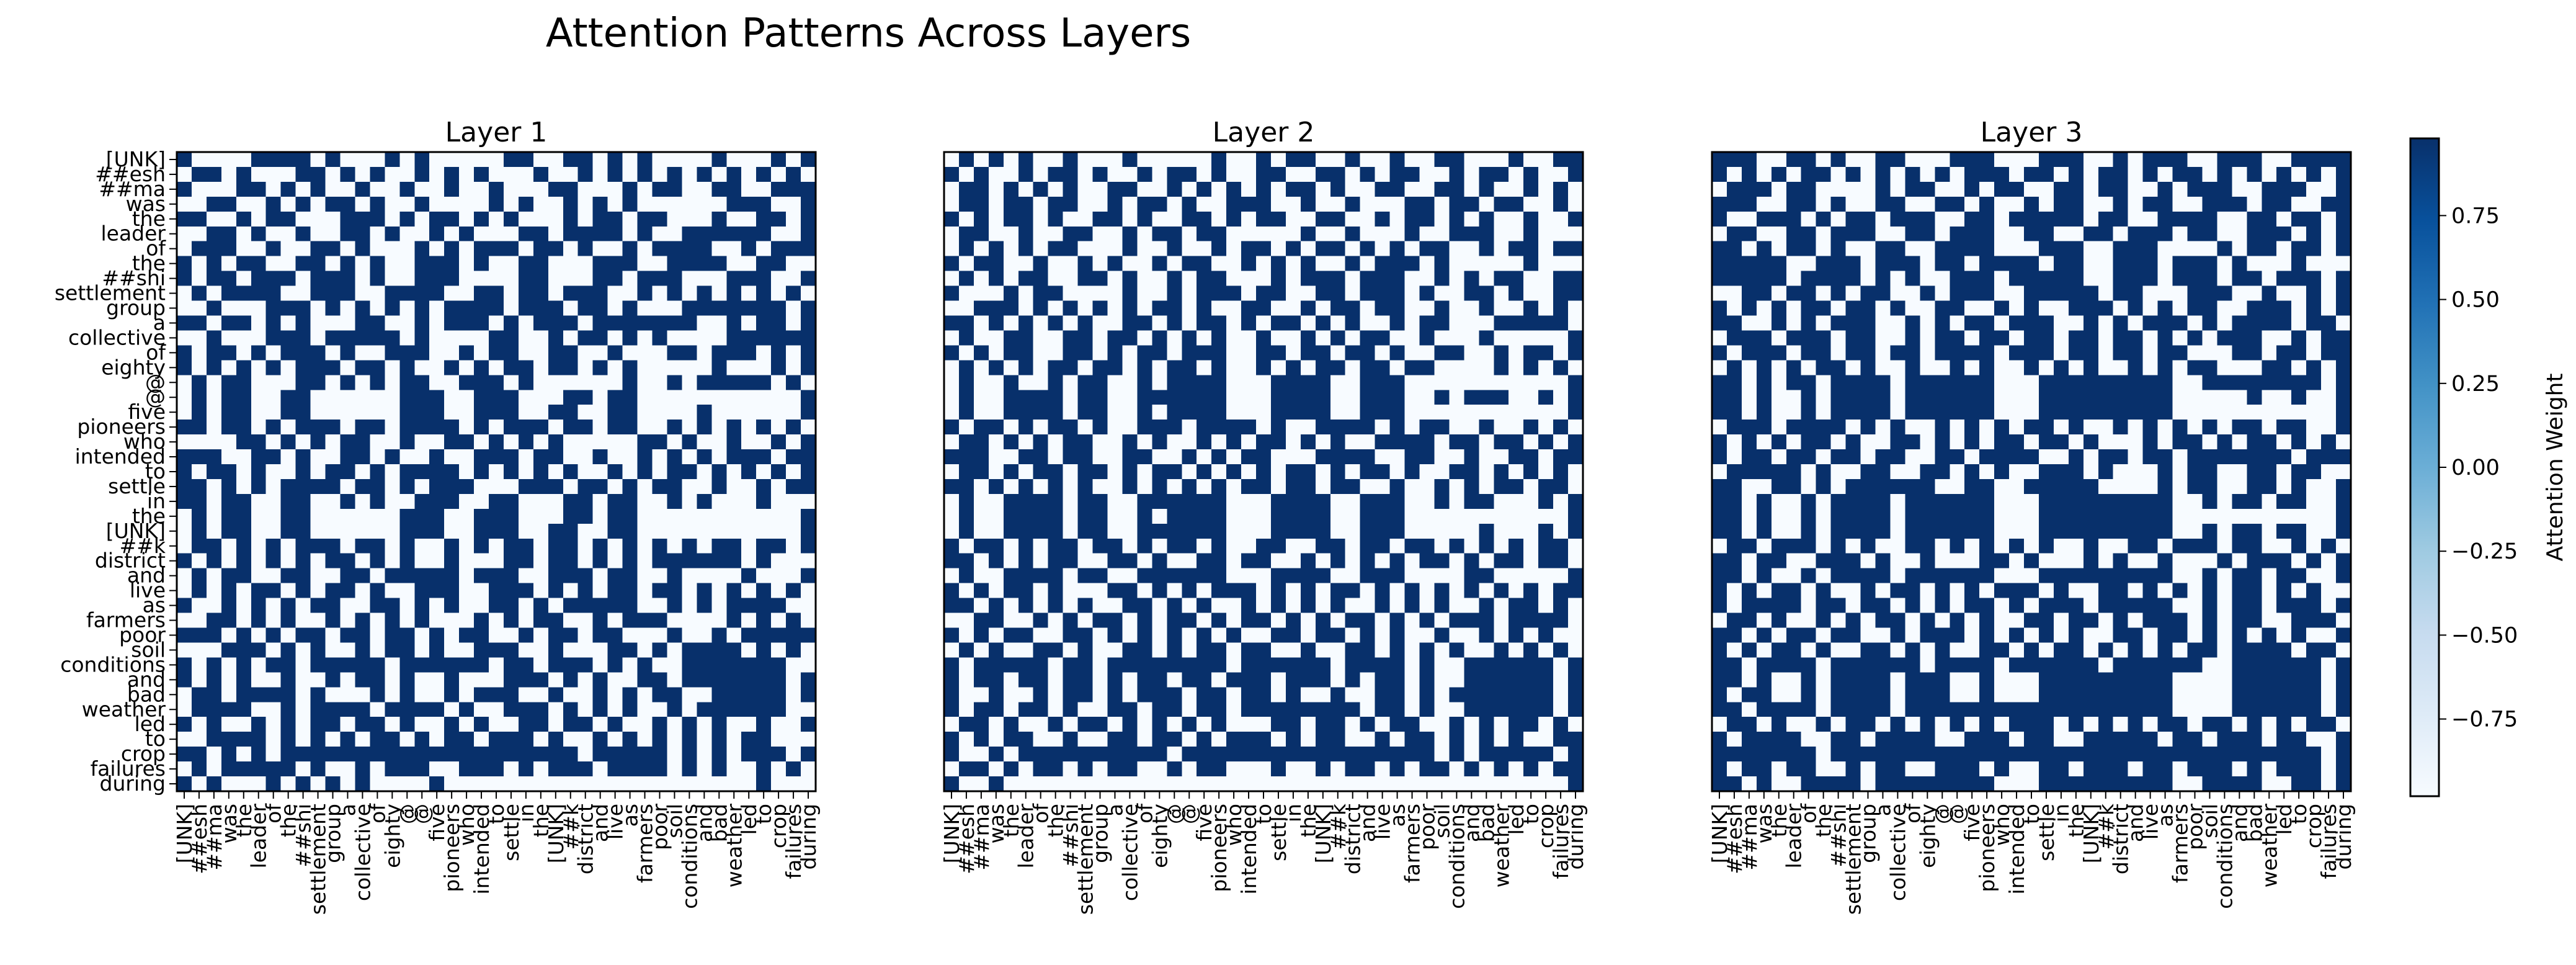  What do you see at coordinates (214, 837) in the screenshot?
I see `x-tick-label: ##ma` at bounding box center [214, 837].